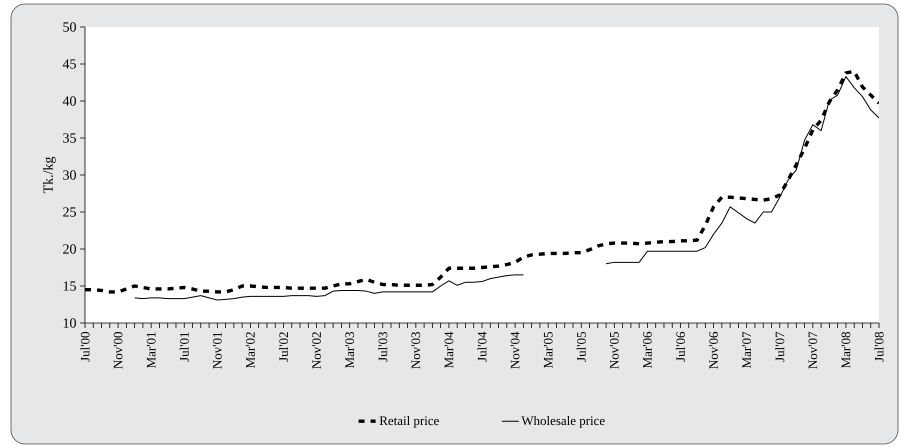  Describe the element at coordinates (70, 286) in the screenshot. I see `y-tick-label: 15` at that location.